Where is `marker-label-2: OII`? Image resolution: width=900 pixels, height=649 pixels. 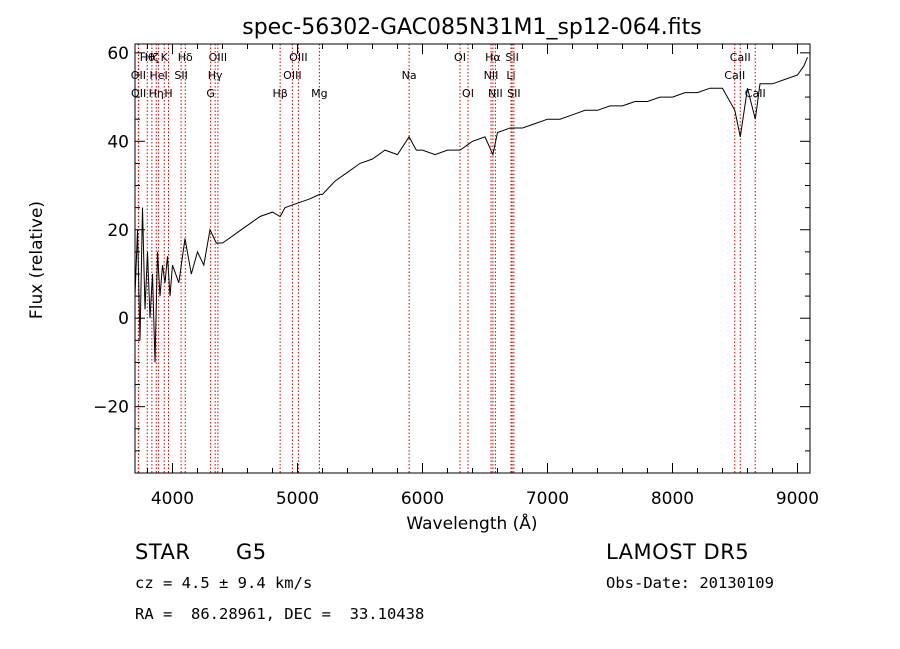
marker-label-2: OII is located at coordinates (138, 93).